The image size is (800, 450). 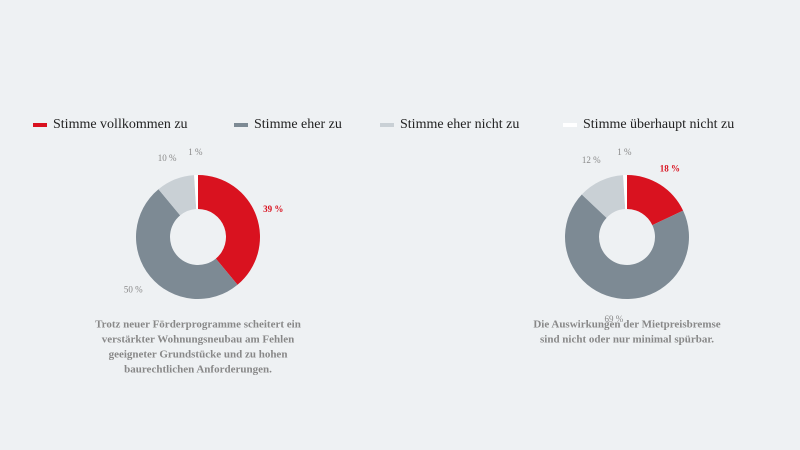 I want to click on caption-line: geeigneter Grundstücke und zu hohen, so click(x=198, y=355).